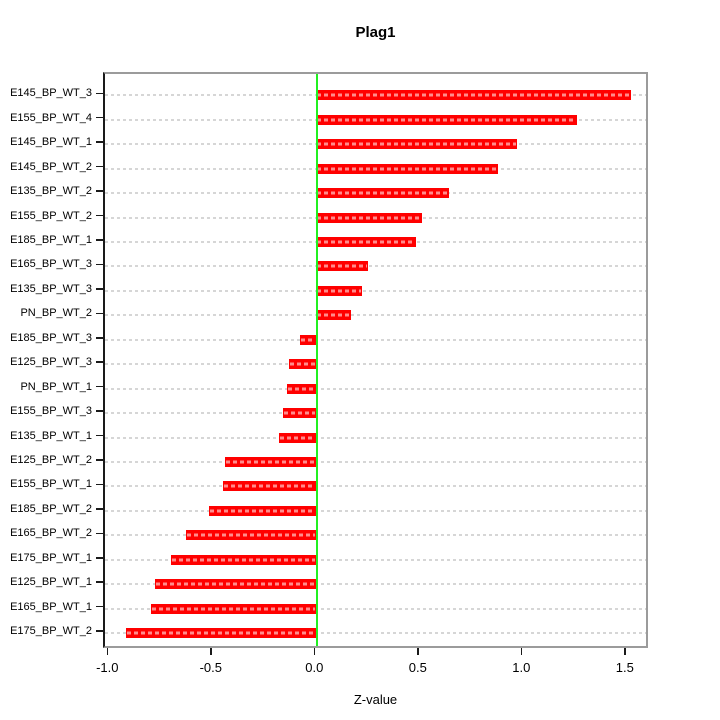 This screenshot has height=720, width=720. What do you see at coordinates (51, 191) in the screenshot?
I see `y-axis-label: E135_BP_WT_2` at bounding box center [51, 191].